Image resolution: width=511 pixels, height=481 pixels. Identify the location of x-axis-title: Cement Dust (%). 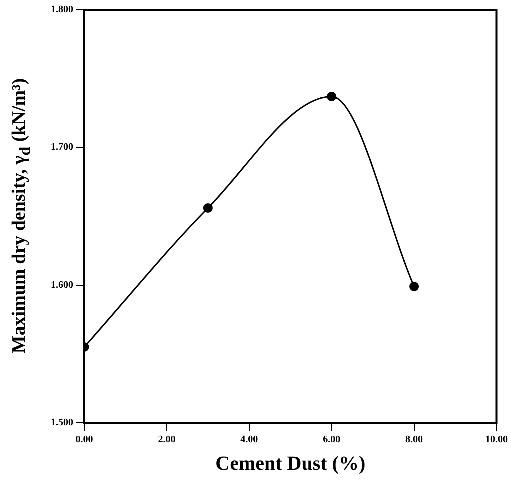
(291, 464).